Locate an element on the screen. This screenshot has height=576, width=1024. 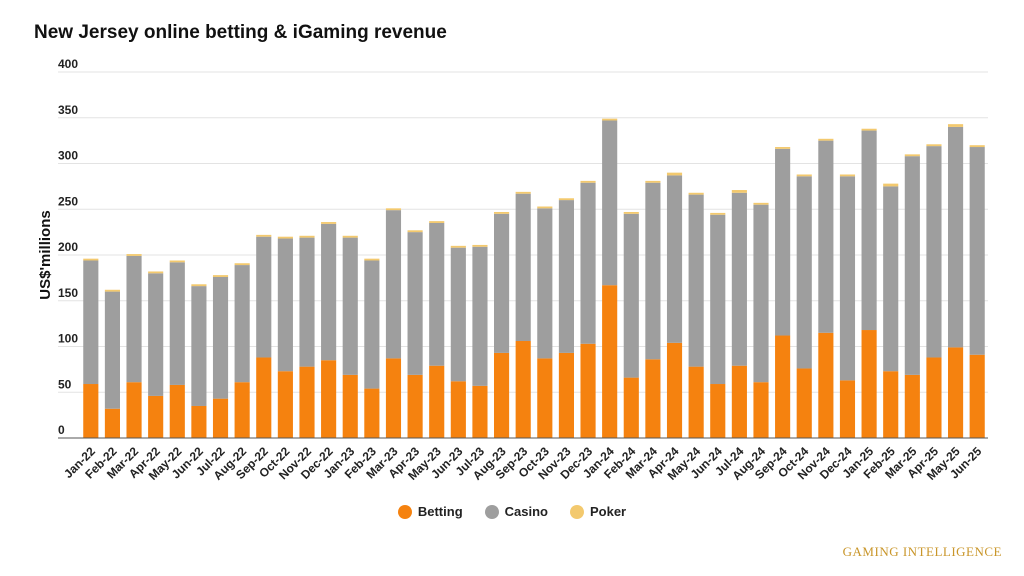
legend-item-casino: Casino is located at coordinates (516, 511).